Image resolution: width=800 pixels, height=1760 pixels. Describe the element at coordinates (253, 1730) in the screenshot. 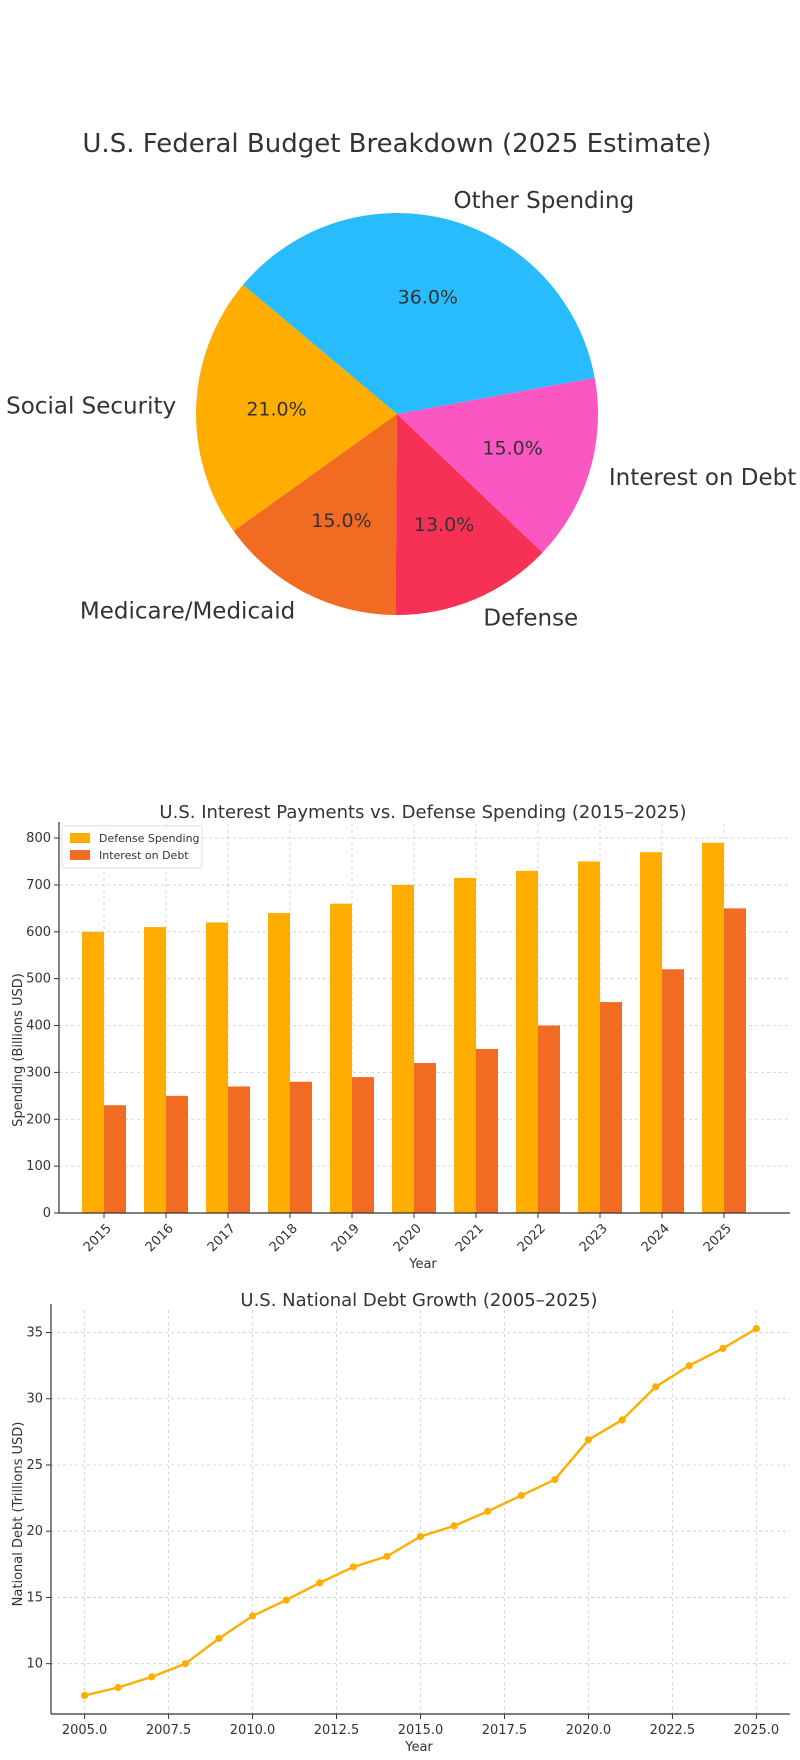

I see `line-xtick-label: 2010.0` at that location.